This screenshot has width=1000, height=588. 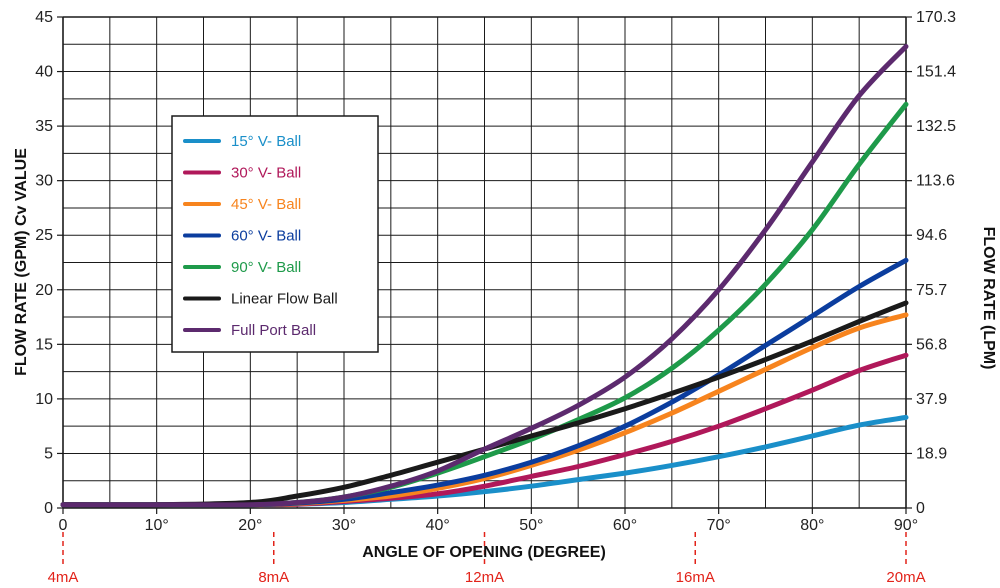 I want to click on y-tick-label-right: 0, so click(x=920, y=508).